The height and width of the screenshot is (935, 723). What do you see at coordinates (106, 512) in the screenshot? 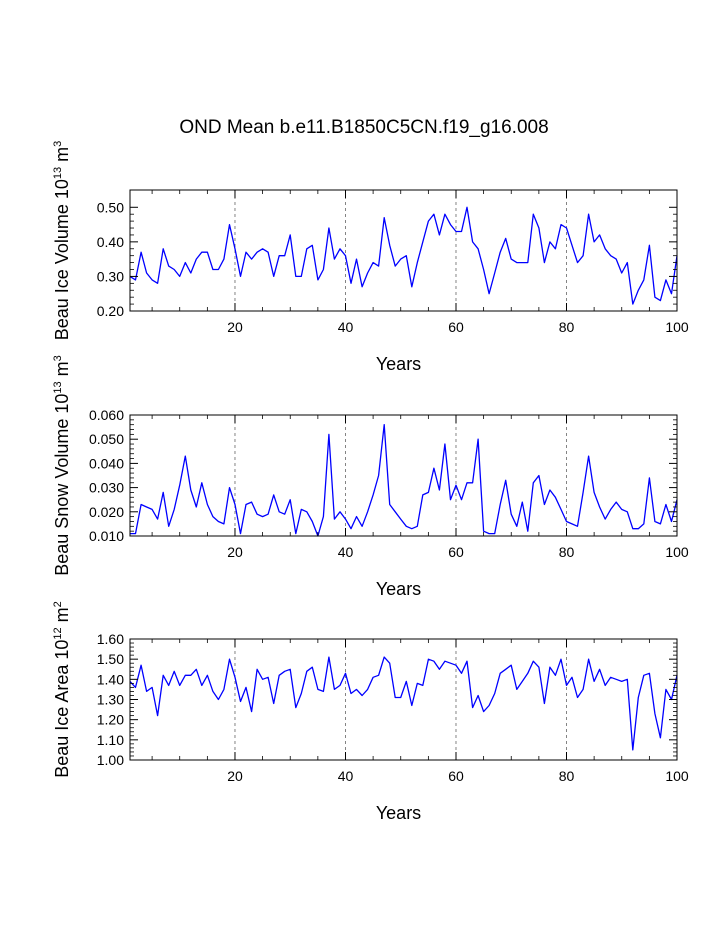
I see `ytick-label: 0.020` at bounding box center [106, 512].